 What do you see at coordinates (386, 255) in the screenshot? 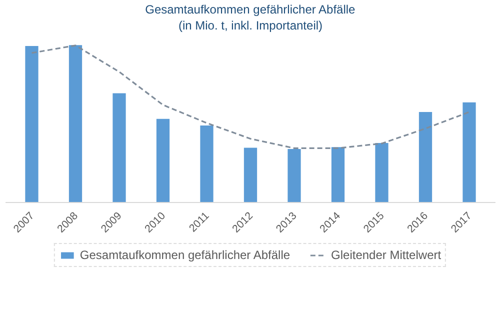
I see `legend-label: Gleitender Mittelwert` at bounding box center [386, 255].